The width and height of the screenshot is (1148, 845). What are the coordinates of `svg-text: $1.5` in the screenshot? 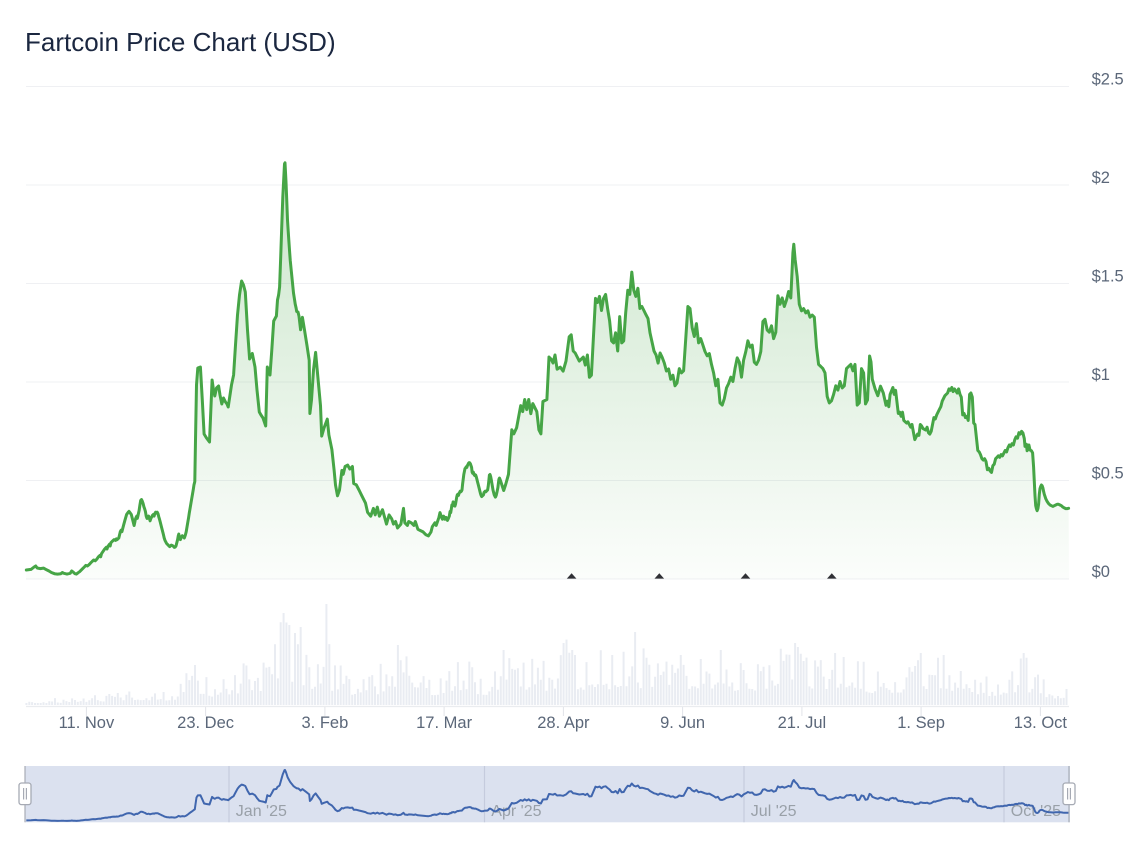 It's located at (1108, 276).